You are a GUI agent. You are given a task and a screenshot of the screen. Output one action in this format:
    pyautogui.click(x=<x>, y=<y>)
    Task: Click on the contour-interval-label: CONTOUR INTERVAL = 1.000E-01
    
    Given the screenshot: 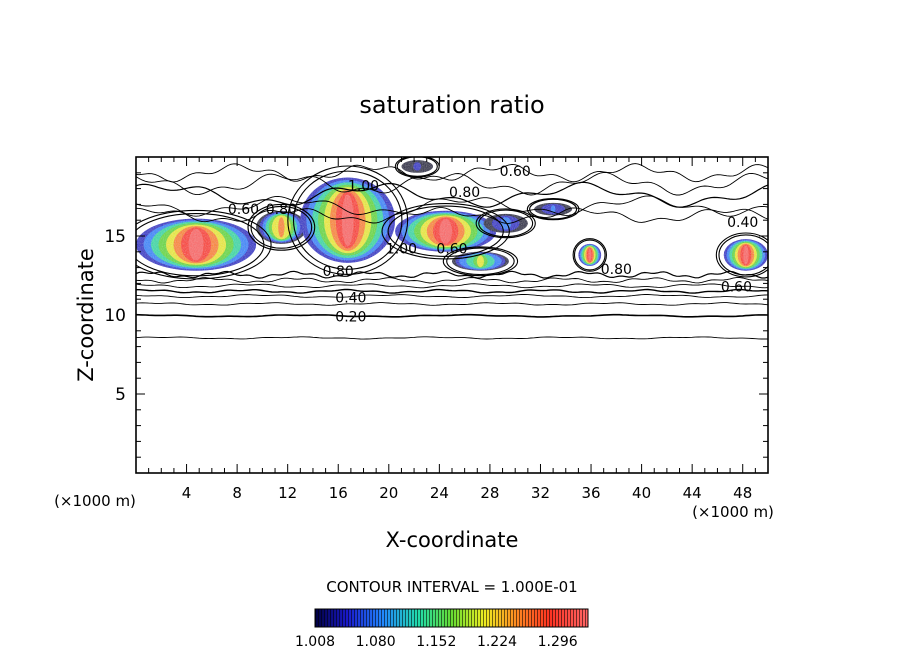 What is the action you would take?
    pyautogui.click(x=451, y=587)
    